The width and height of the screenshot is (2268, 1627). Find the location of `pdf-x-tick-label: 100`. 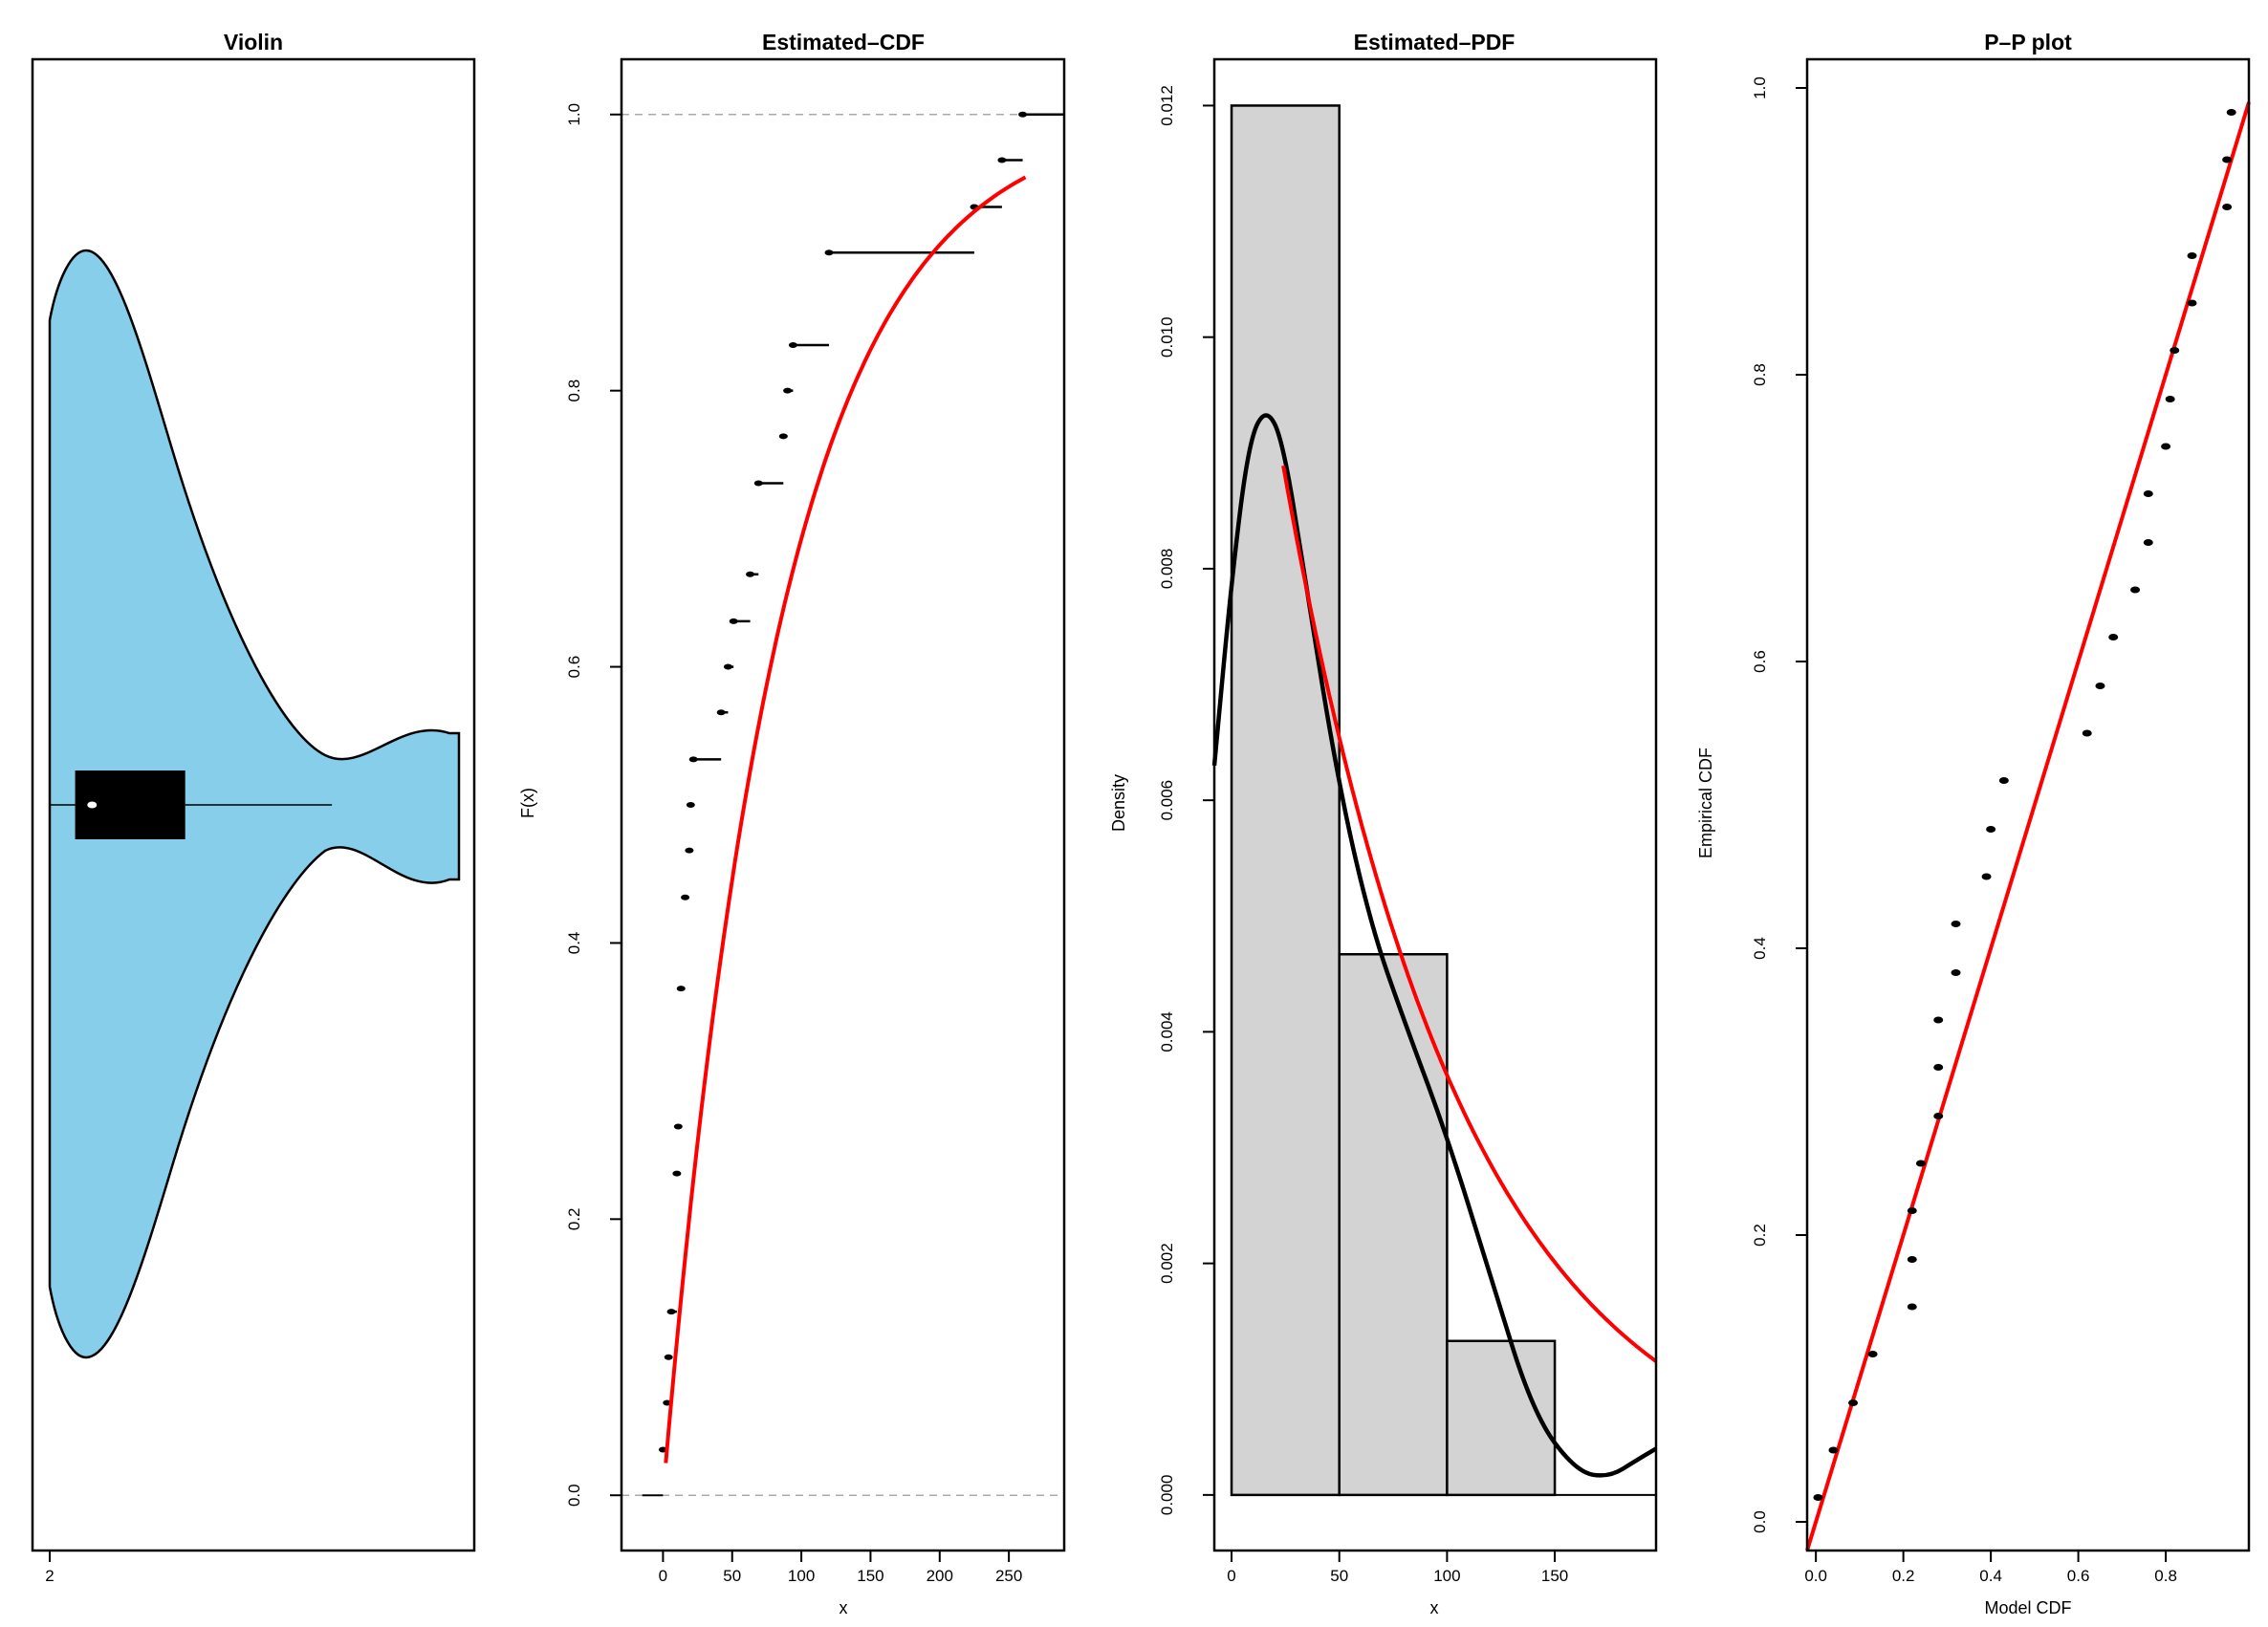

pdf-x-tick-label: 100 is located at coordinates (1446, 1576).